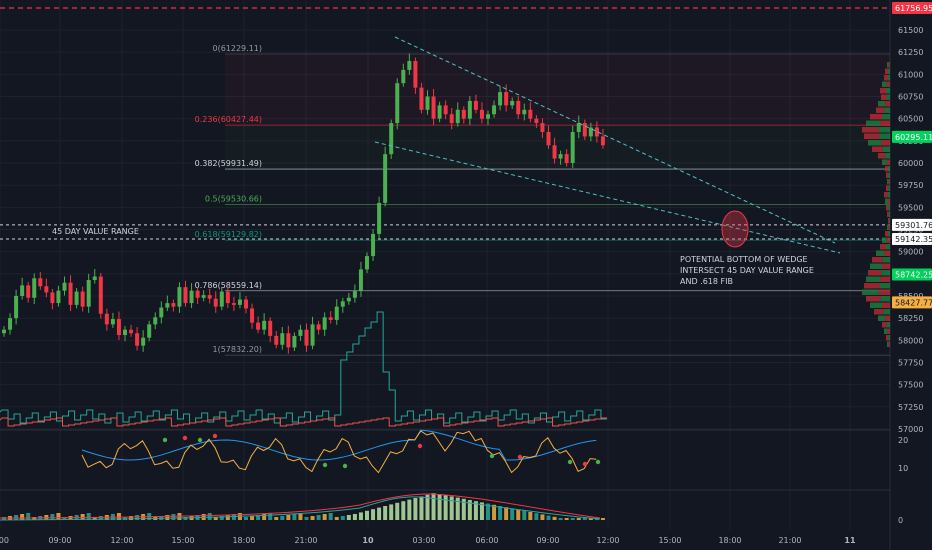 The height and width of the screenshot is (550, 932). What do you see at coordinates (910, 52) in the screenshot?
I see `price-tick-label: 61250` at bounding box center [910, 52].